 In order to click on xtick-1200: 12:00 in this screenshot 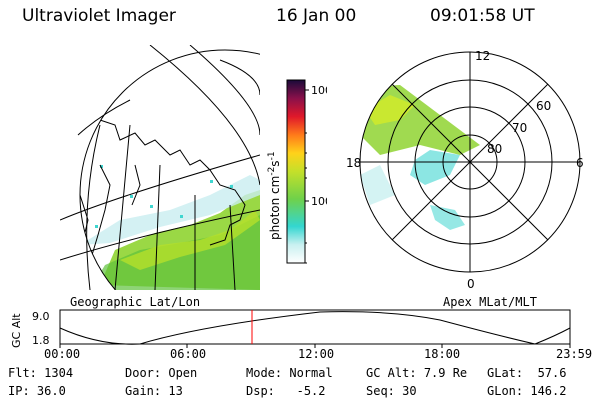, I will do `click(316, 354)`.